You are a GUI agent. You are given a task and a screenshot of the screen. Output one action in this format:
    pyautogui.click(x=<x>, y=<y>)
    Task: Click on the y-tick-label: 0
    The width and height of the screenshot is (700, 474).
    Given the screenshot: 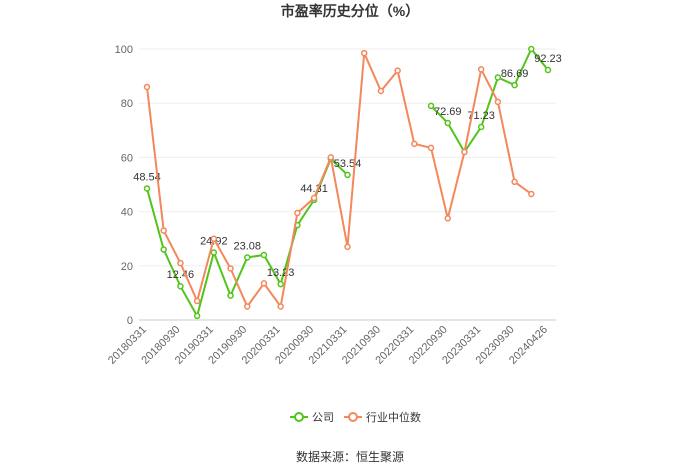 What is the action you would take?
    pyautogui.click(x=130, y=321)
    